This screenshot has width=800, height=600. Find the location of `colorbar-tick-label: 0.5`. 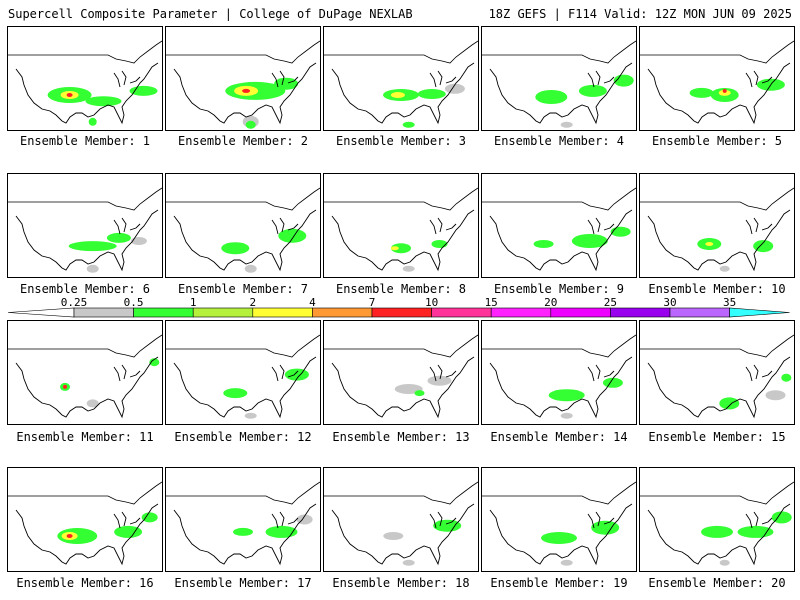

colorbar-tick-label: 0.5 is located at coordinates (134, 302).